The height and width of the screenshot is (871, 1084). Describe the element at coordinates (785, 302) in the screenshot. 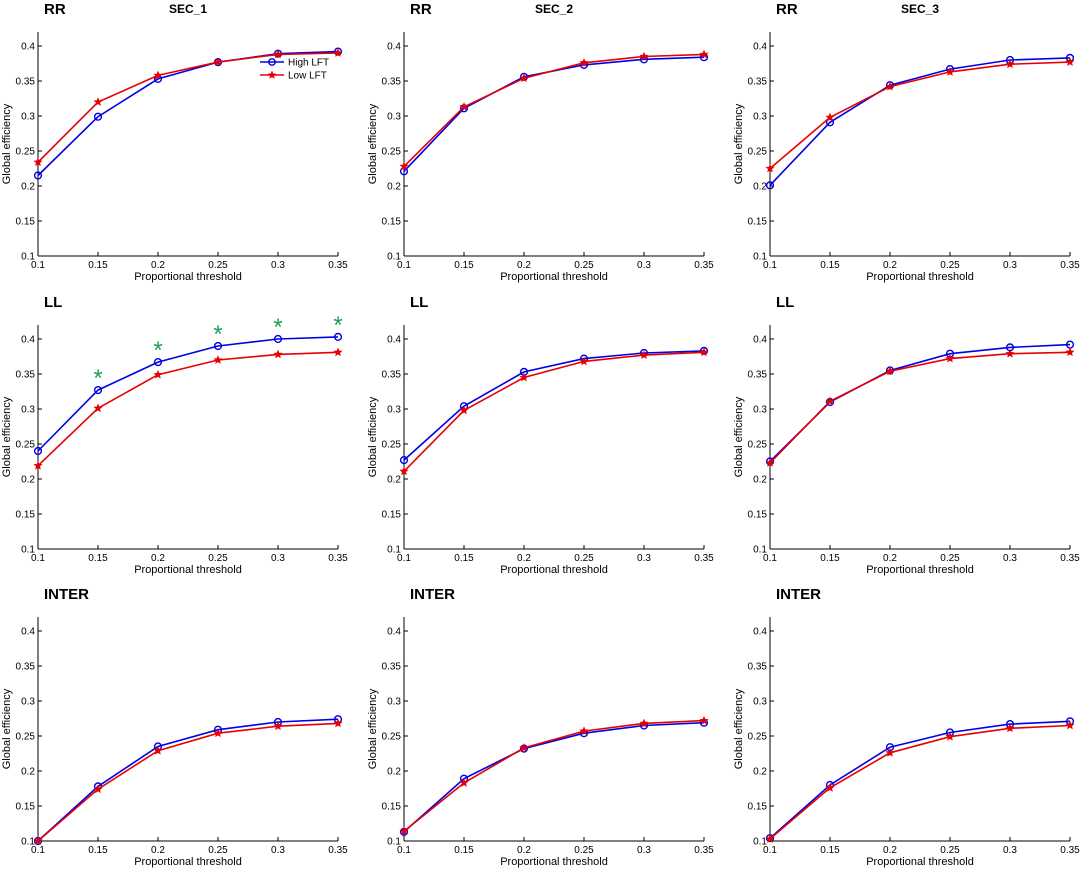

I see `row-label: LL` at that location.